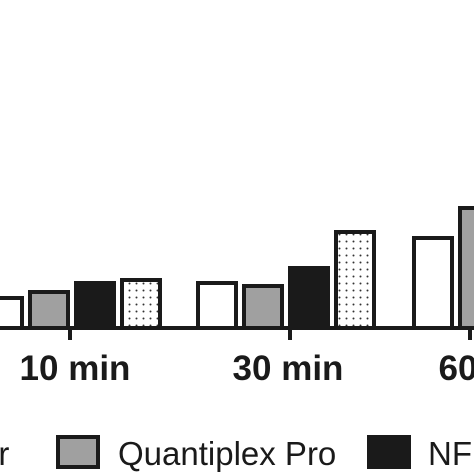  What do you see at coordinates (450, 453) in the screenshot?
I see `legend-label-3: NF` at bounding box center [450, 453].